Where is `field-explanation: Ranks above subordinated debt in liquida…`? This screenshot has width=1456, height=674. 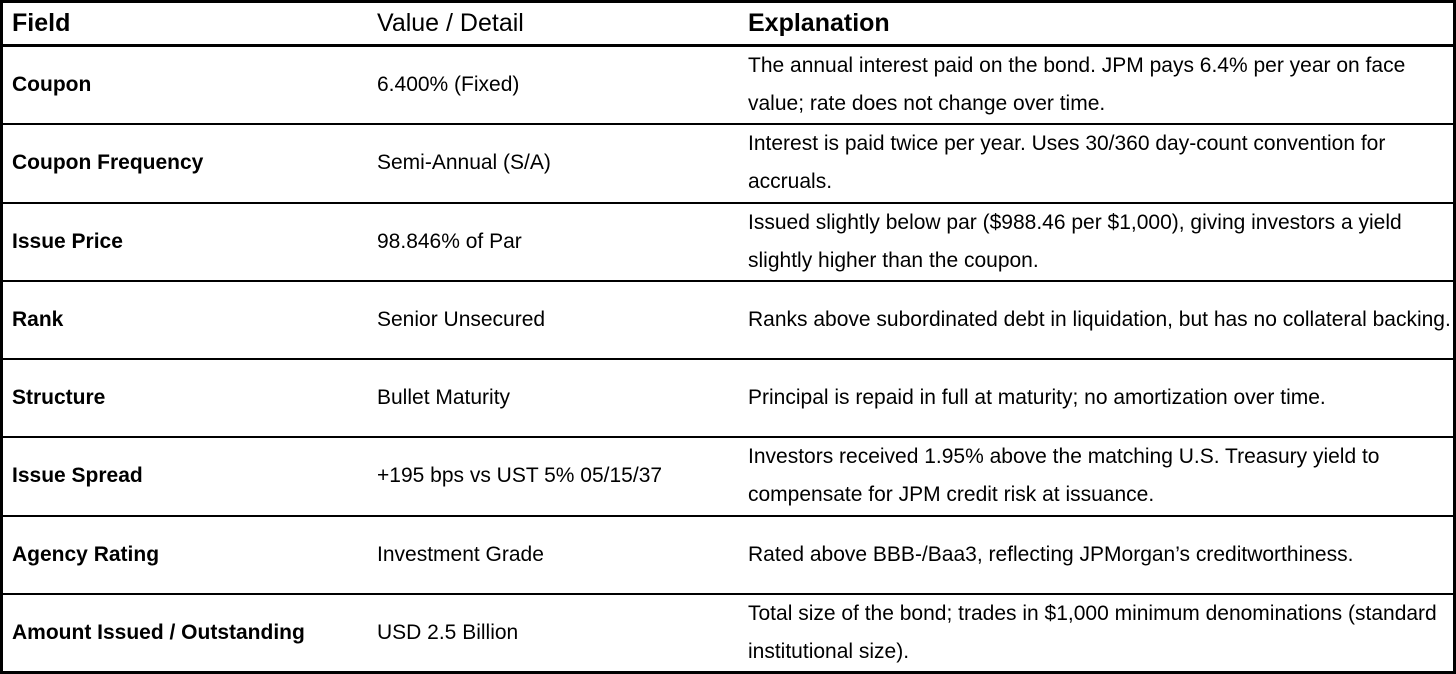
field-explanation: Ranks above subordinated debt in liquida… is located at coordinates (1099, 319).